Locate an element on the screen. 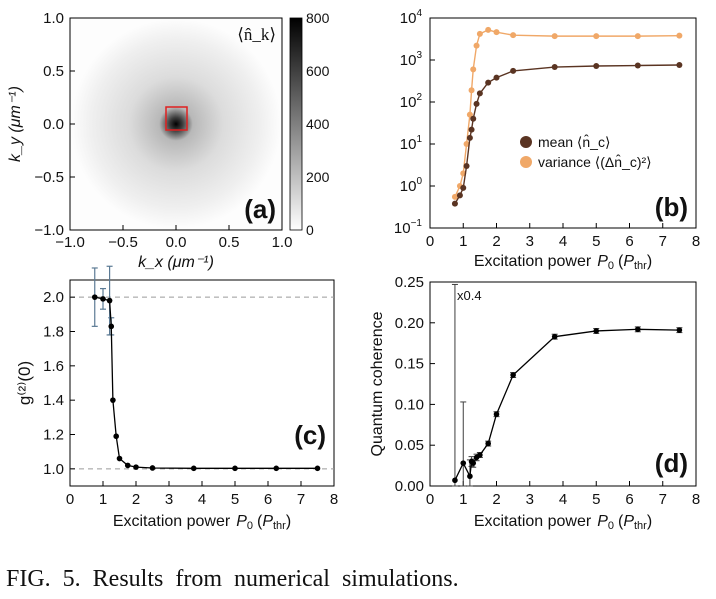 This screenshot has width=716, height=599. b-xtick-label: 1 is located at coordinates (463, 241).